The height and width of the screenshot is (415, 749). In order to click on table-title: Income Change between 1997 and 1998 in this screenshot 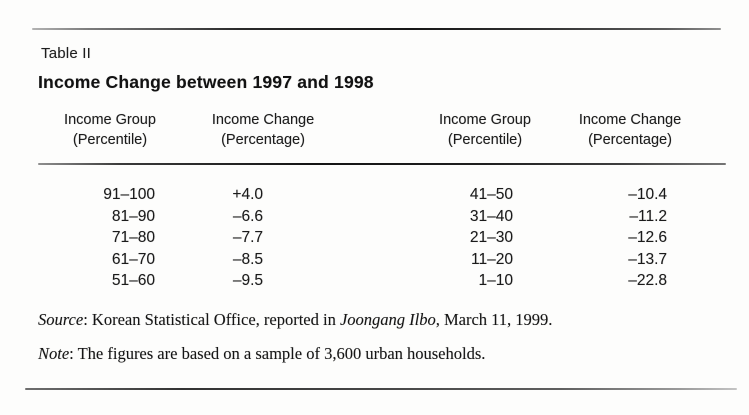, I will do `click(206, 82)`.